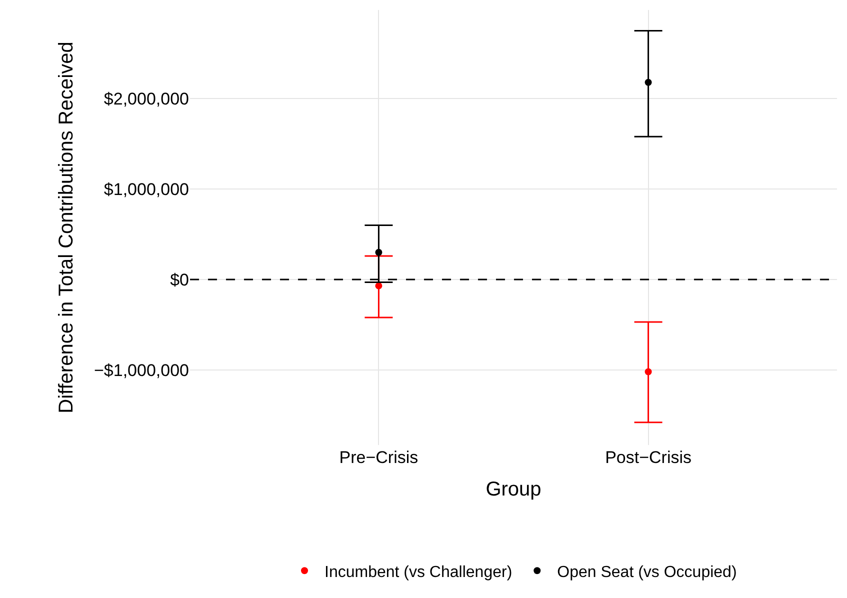 The height and width of the screenshot is (598, 847). What do you see at coordinates (647, 572) in the screenshot?
I see `legend-label: Open Seat (vs Occupied)` at bounding box center [647, 572].